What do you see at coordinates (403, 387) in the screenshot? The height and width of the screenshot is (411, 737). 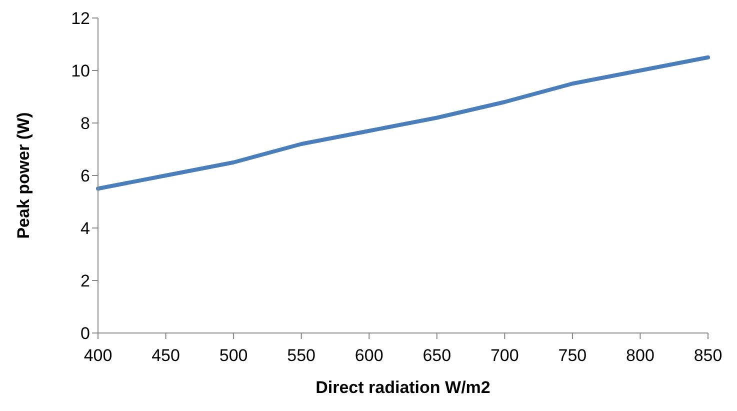 I see `x-axis-title: Direct radiation W/m2` at bounding box center [403, 387].